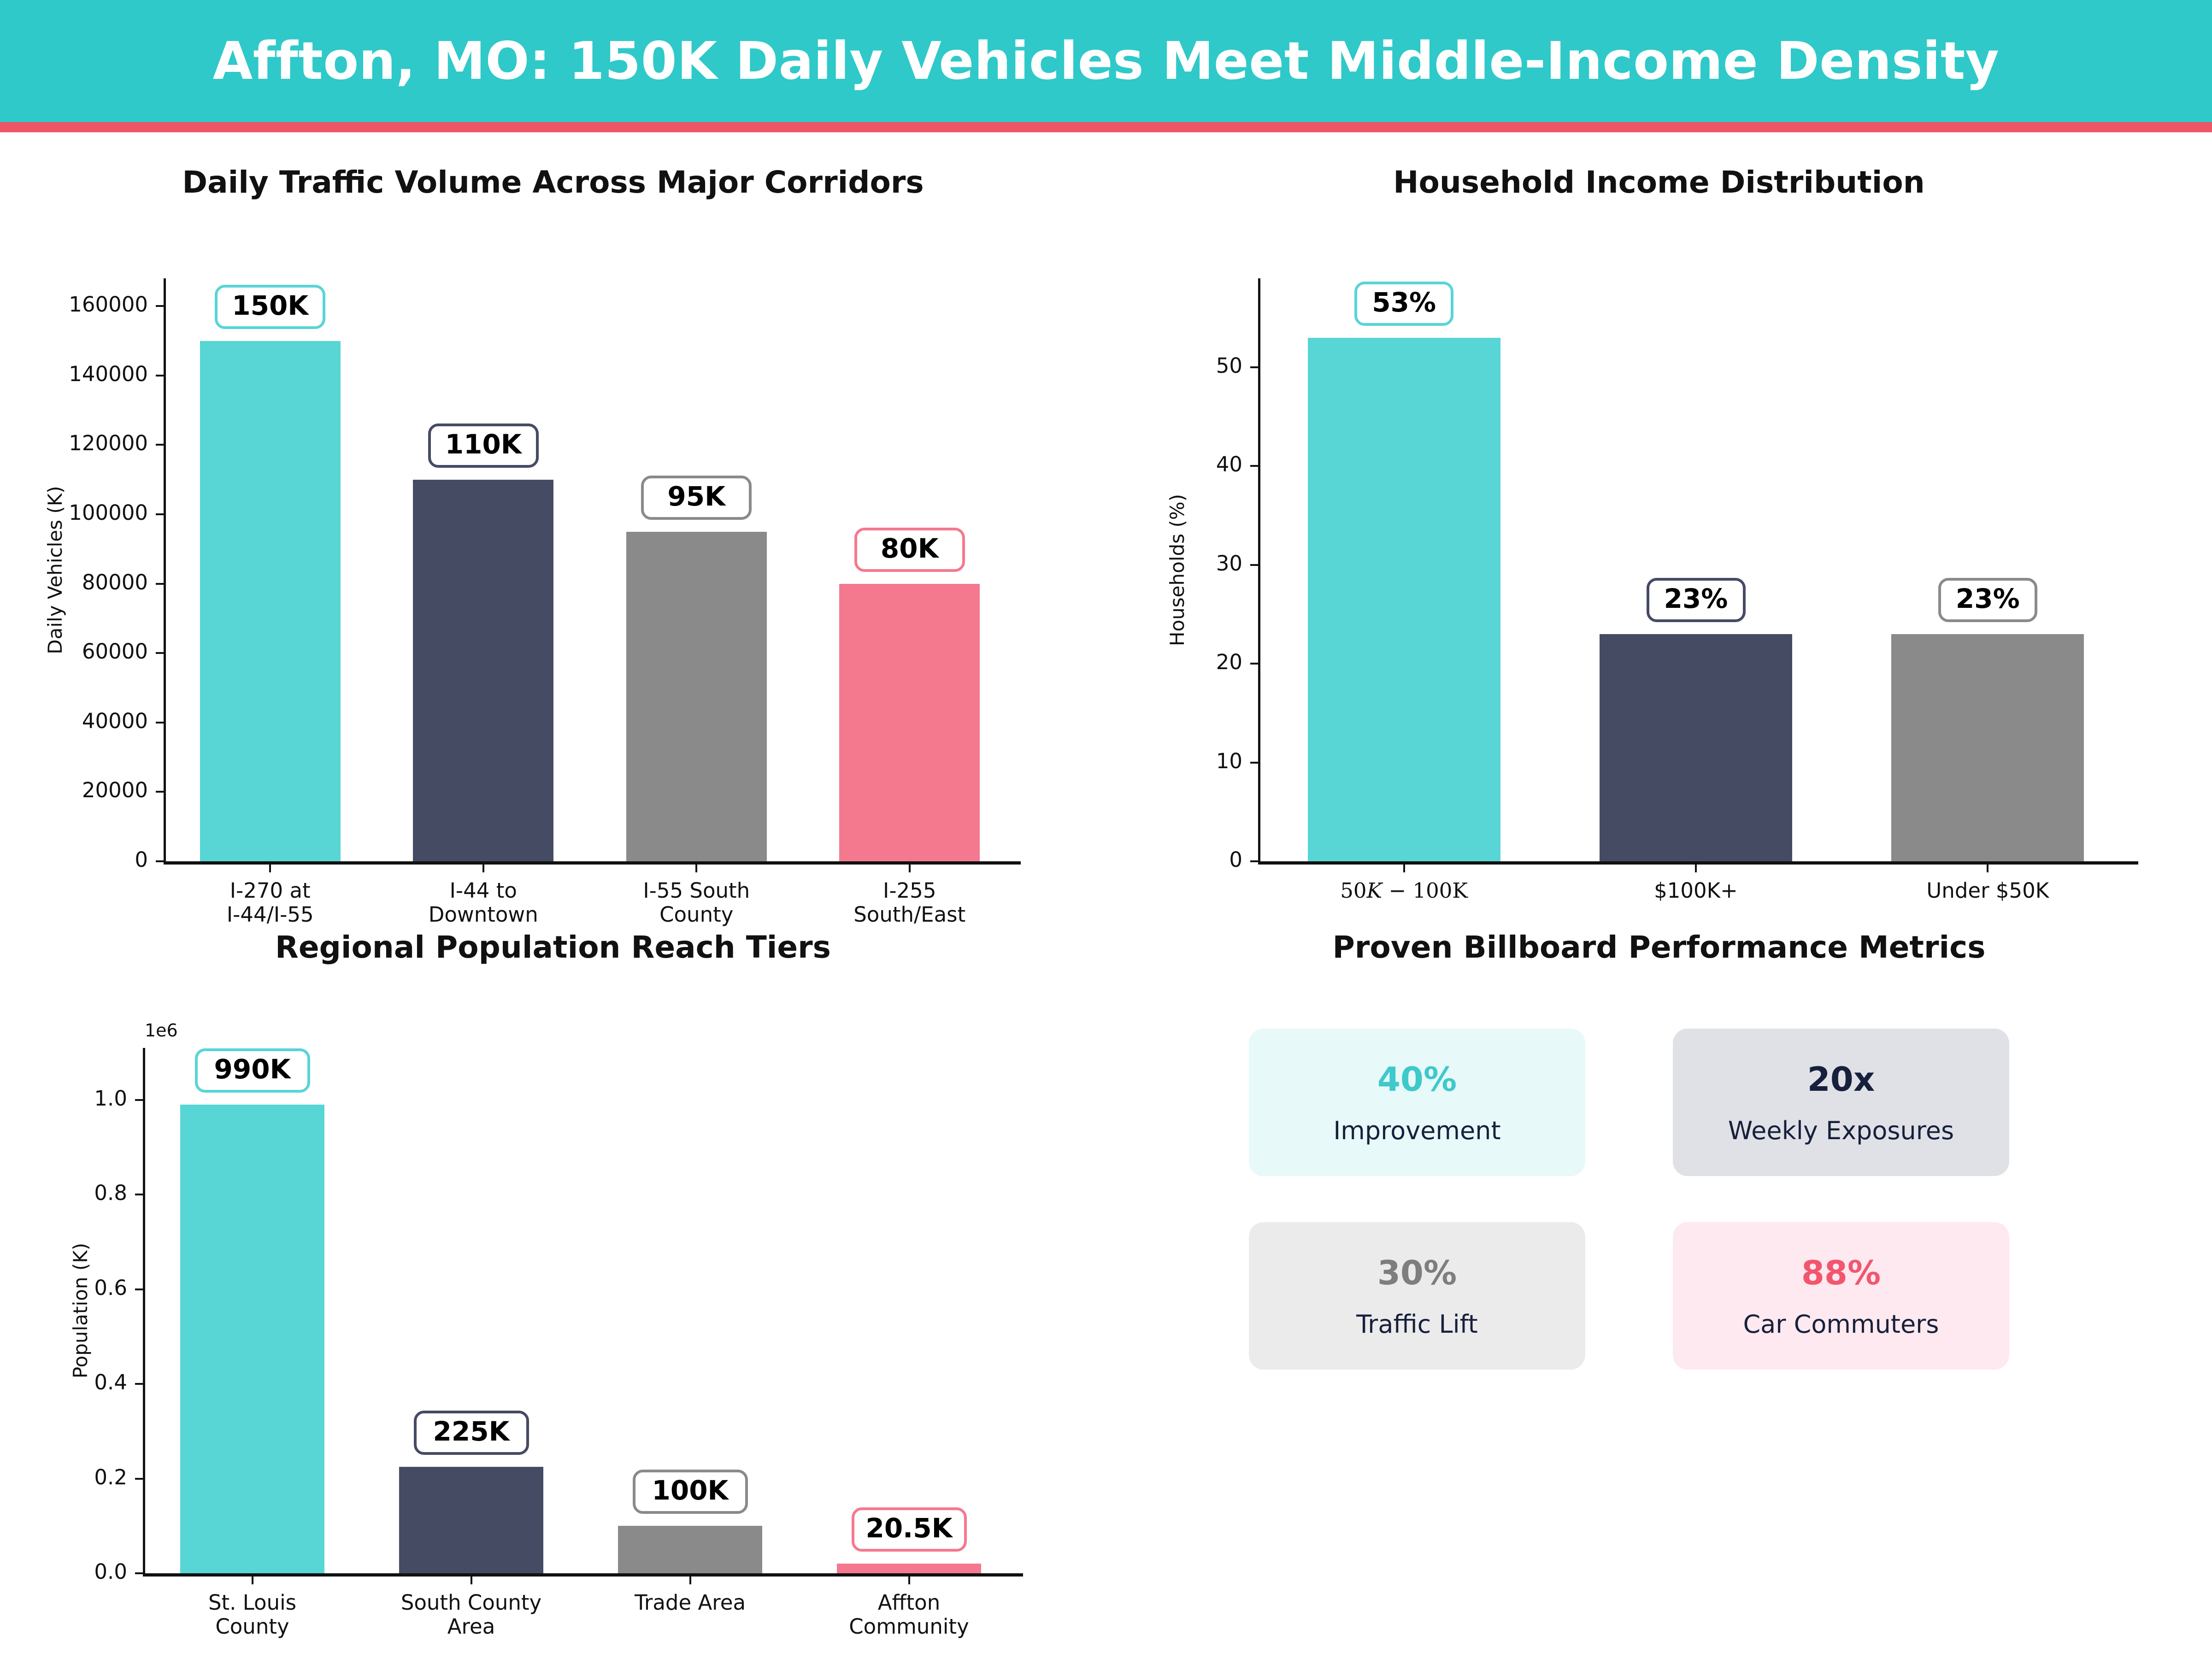  What do you see at coordinates (1229, 563) in the screenshot?
I see `y-tick-label: 30` at bounding box center [1229, 563].